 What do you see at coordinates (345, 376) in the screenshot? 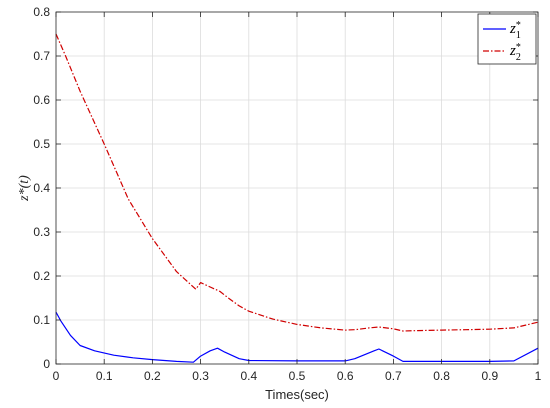
I see `x-tick-label: 0.6` at bounding box center [345, 376].